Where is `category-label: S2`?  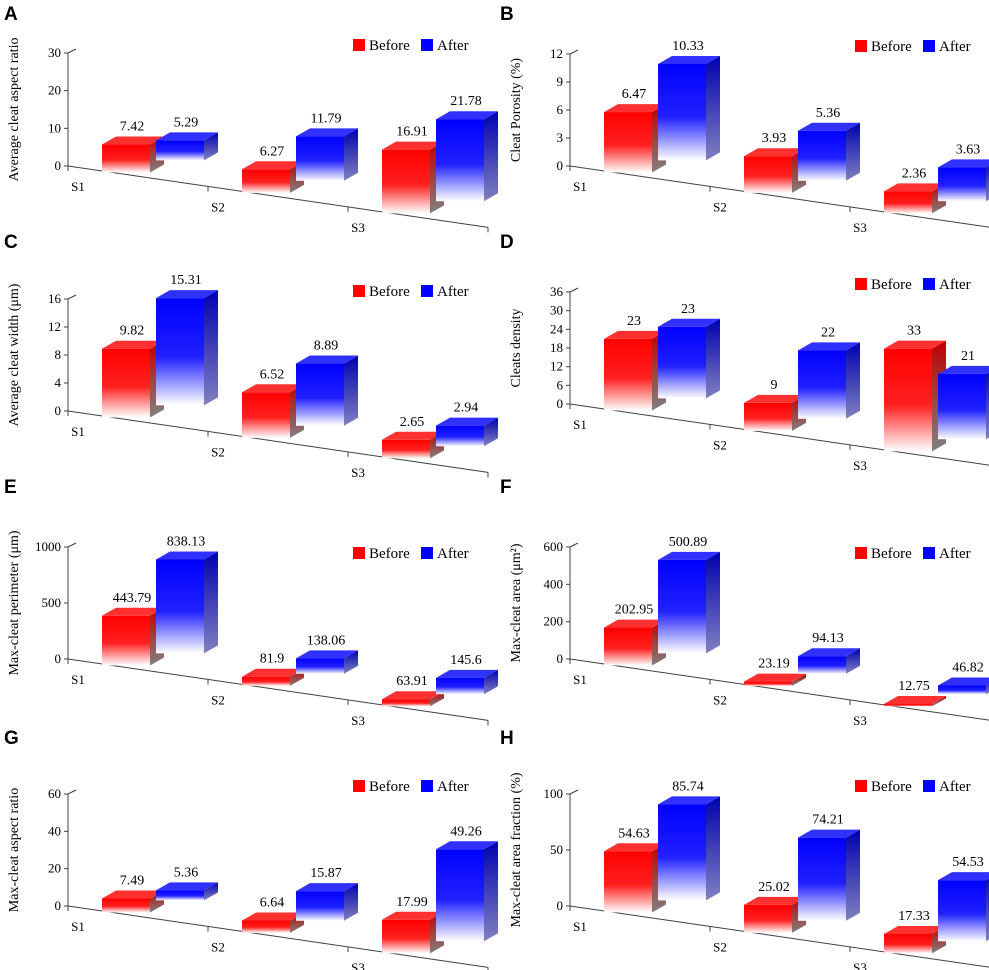
category-label: S2 is located at coordinates (218, 699).